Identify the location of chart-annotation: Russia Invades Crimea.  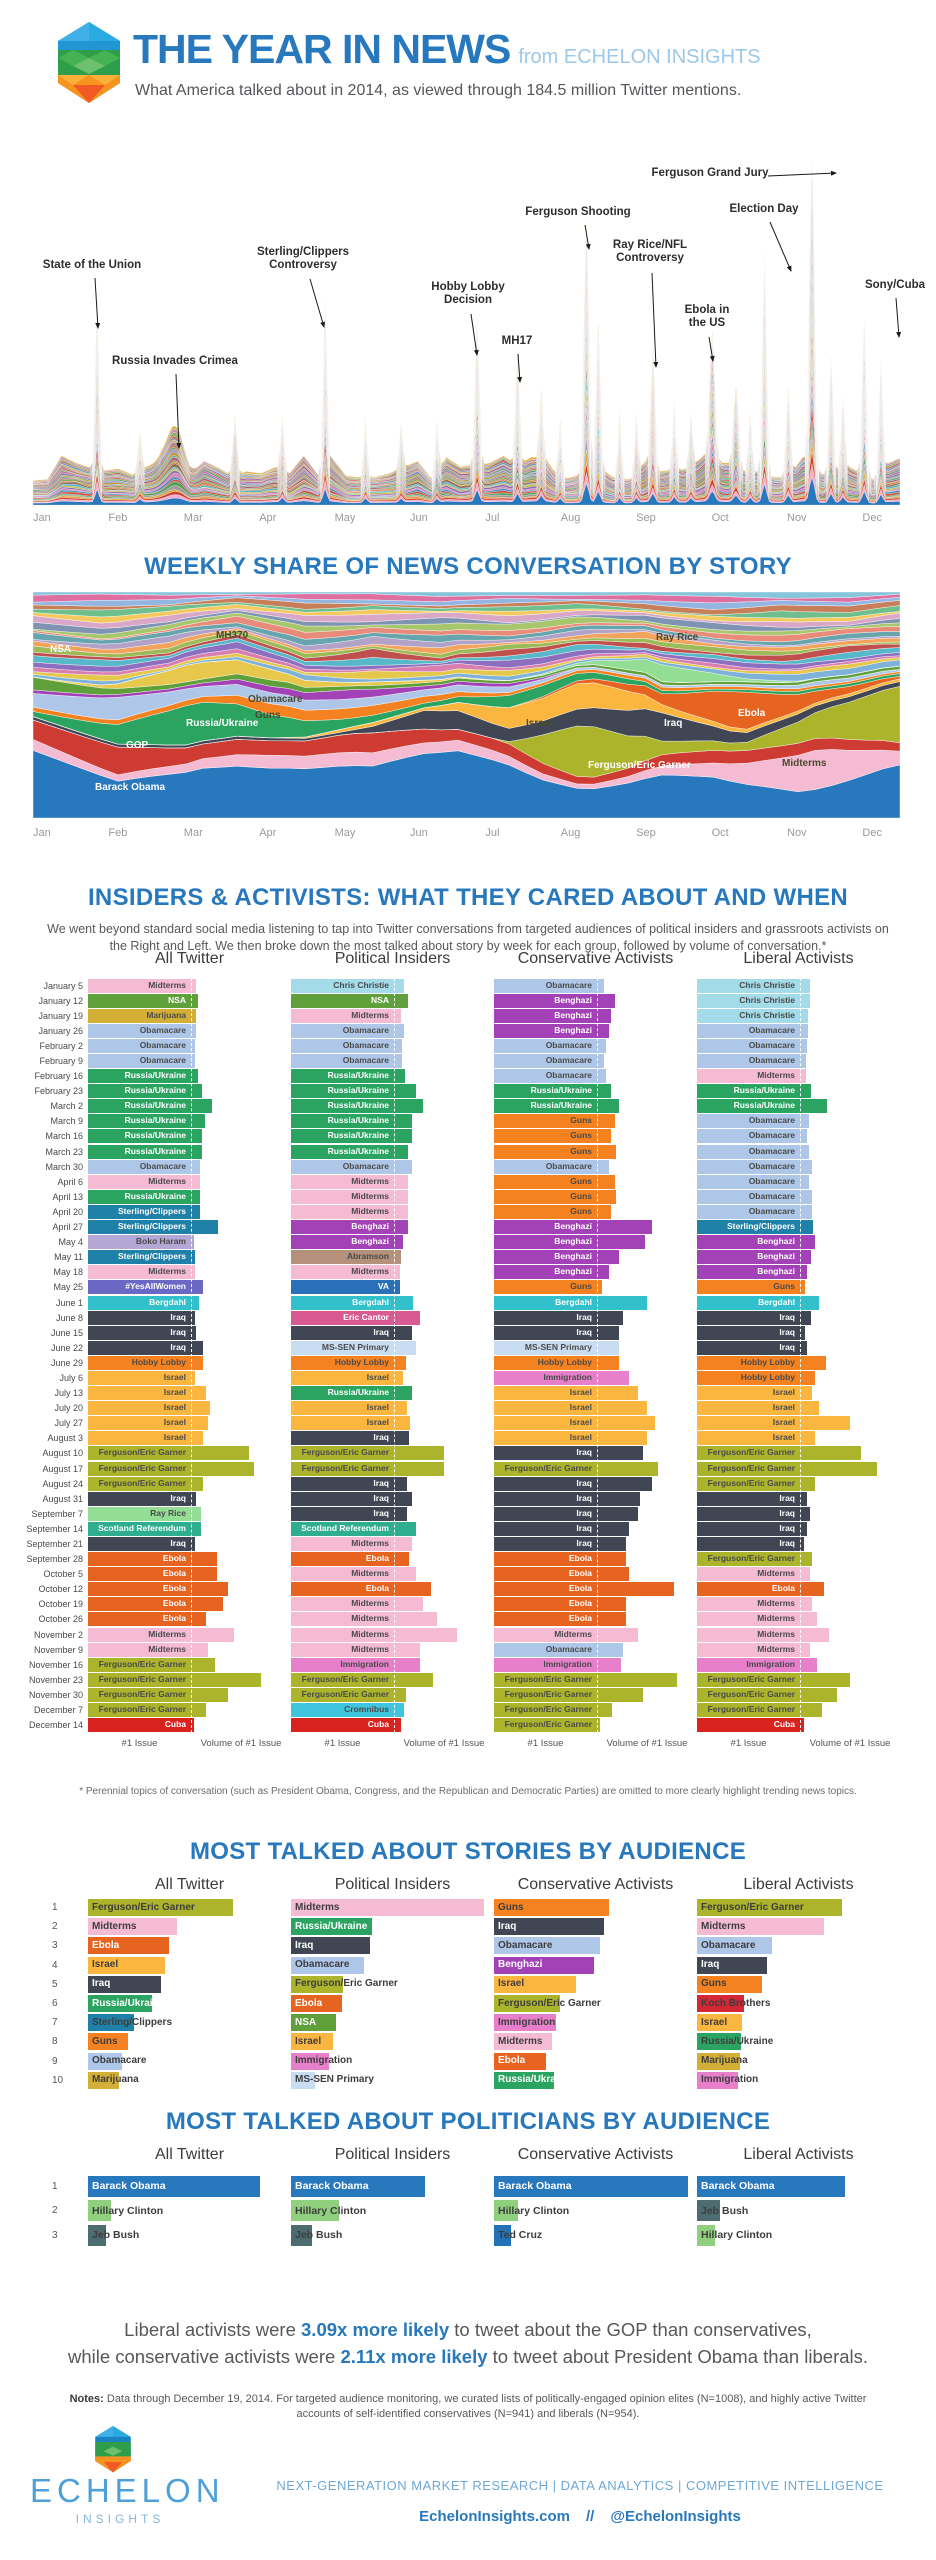
(175, 361).